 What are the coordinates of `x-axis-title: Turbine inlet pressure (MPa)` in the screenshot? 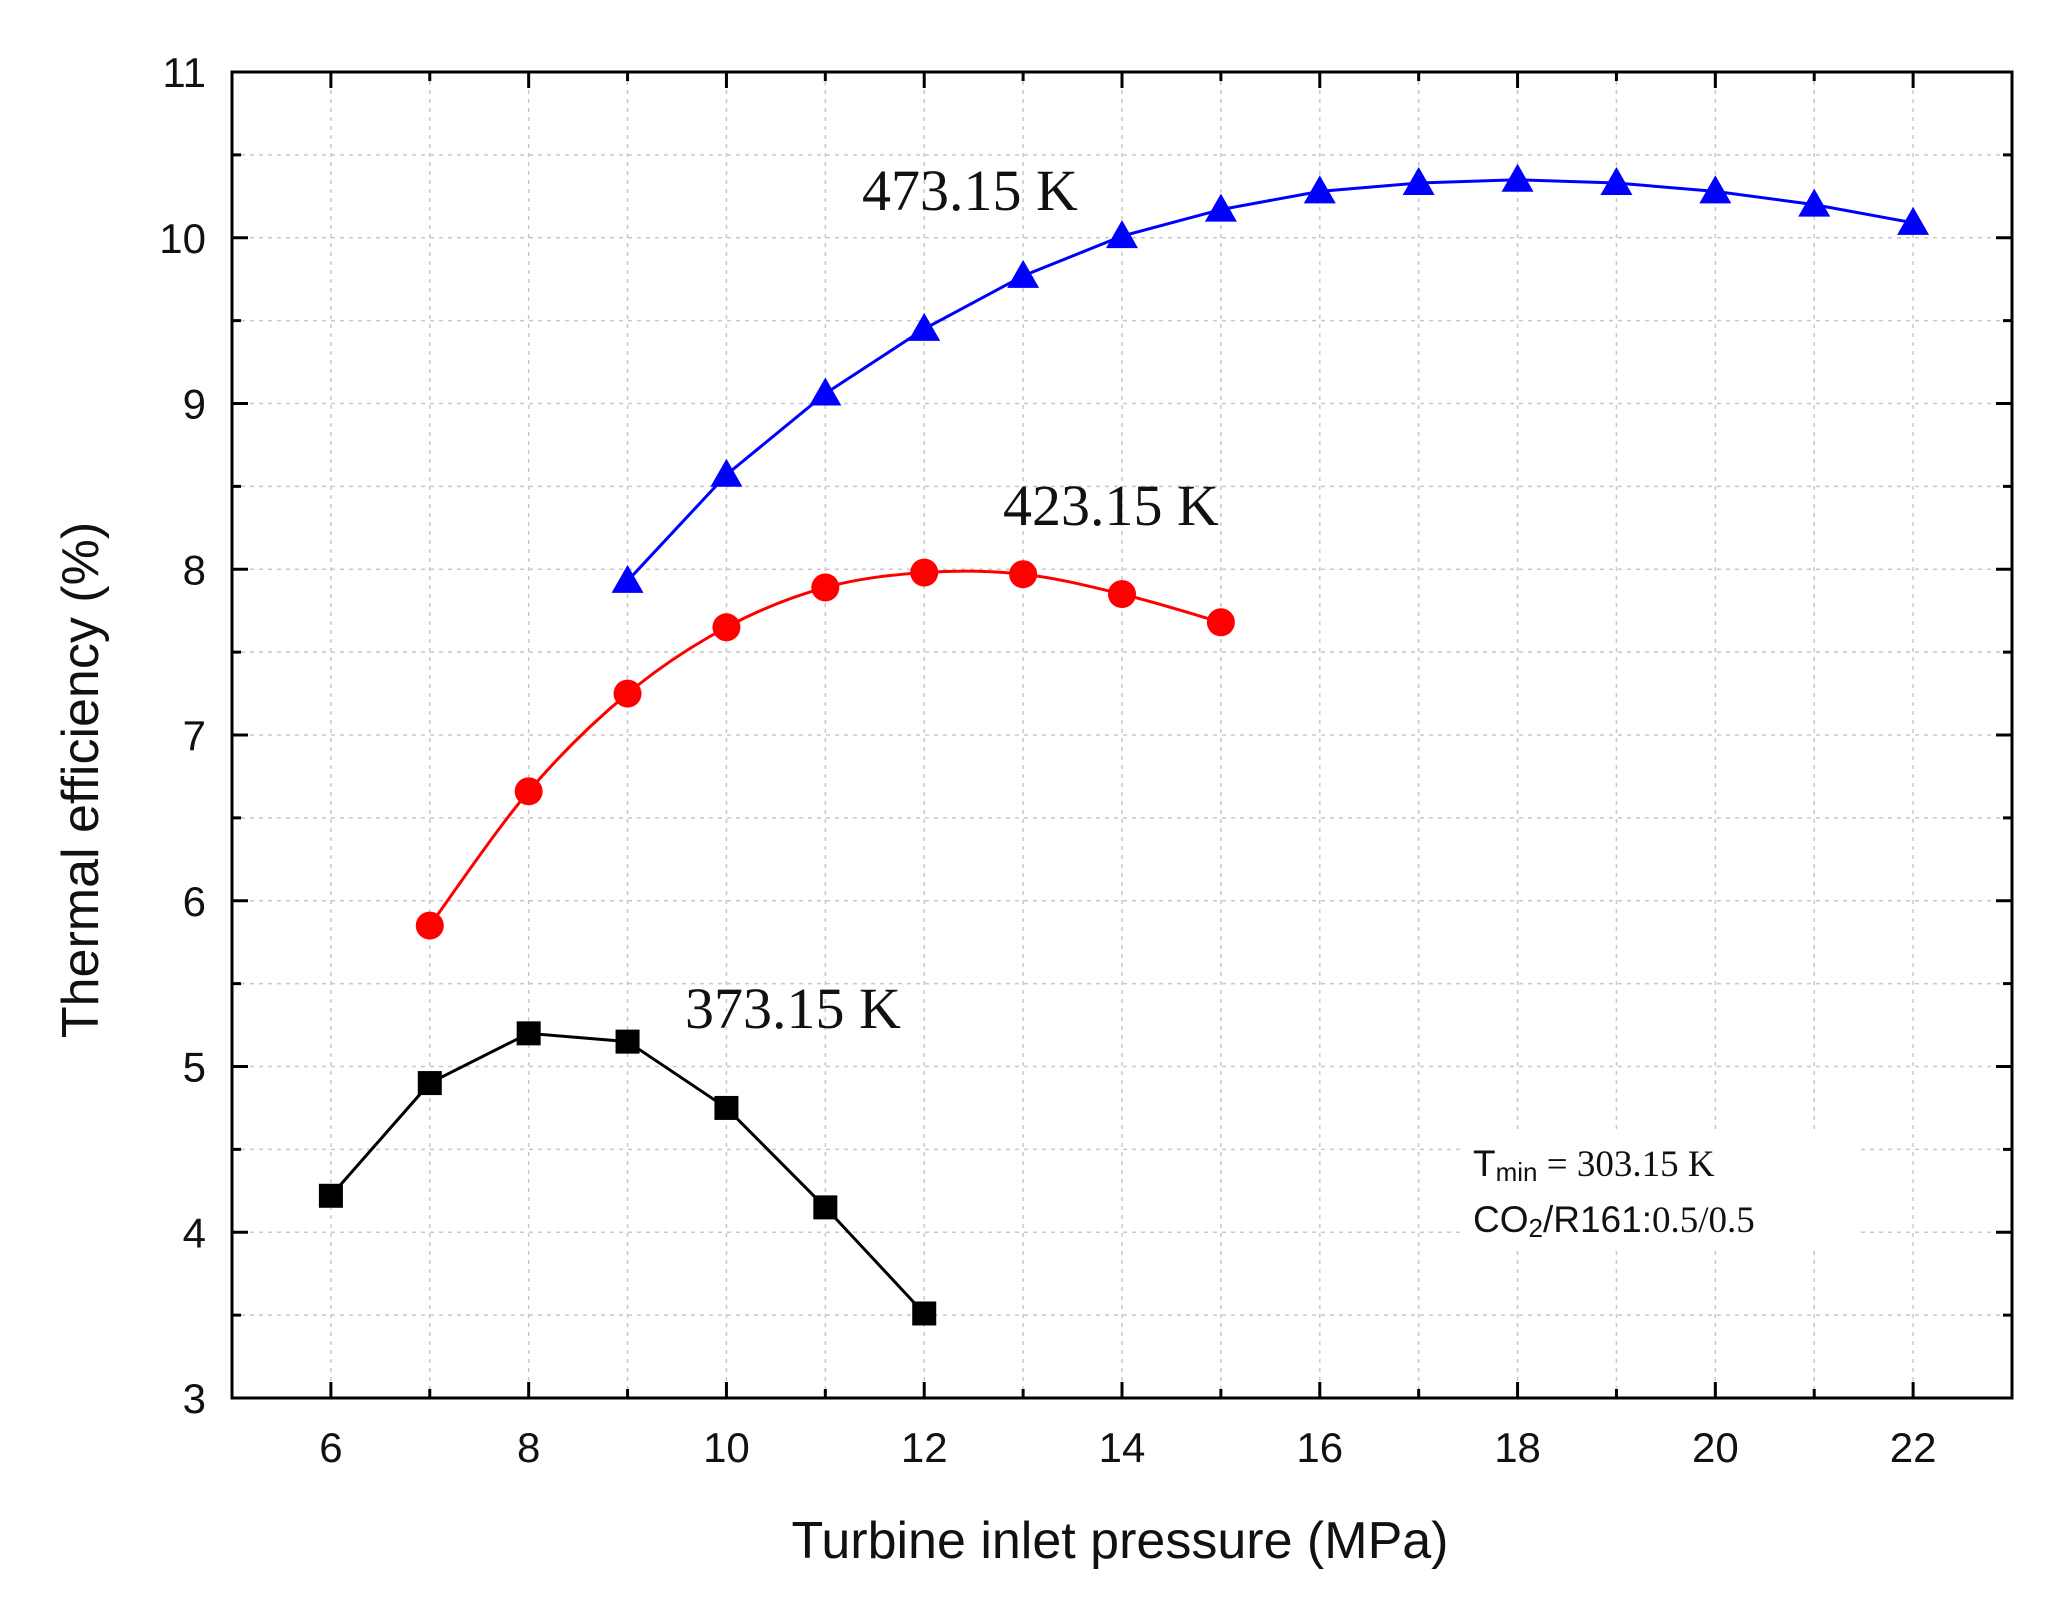 It's located at (1120, 1541).